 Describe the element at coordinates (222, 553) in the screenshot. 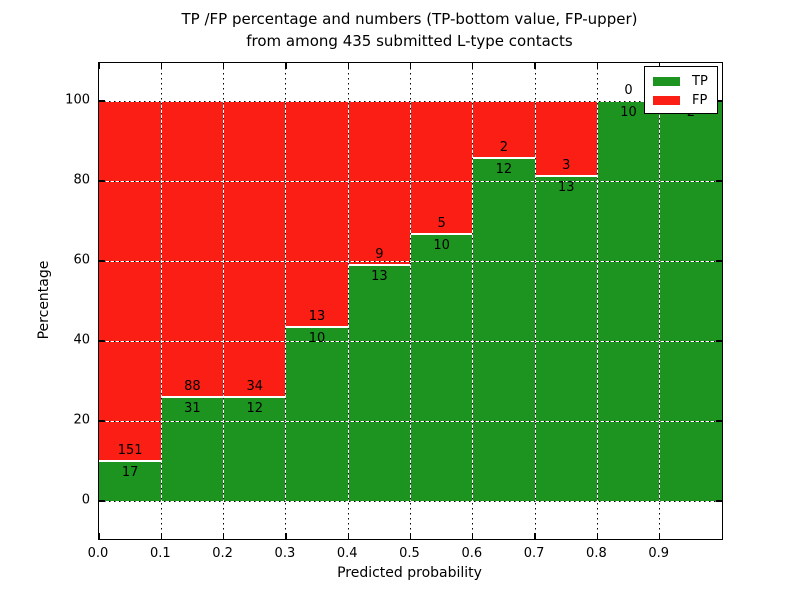

I see `x-tick-label: 0.2` at that location.